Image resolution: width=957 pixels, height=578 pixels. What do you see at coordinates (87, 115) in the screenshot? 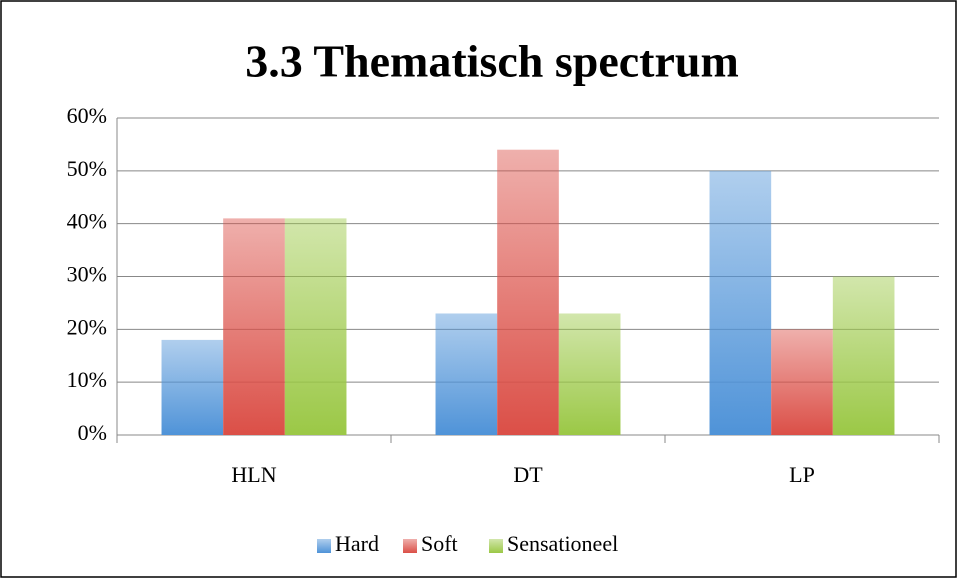
I see `y-tick-label: 60%` at bounding box center [87, 115].